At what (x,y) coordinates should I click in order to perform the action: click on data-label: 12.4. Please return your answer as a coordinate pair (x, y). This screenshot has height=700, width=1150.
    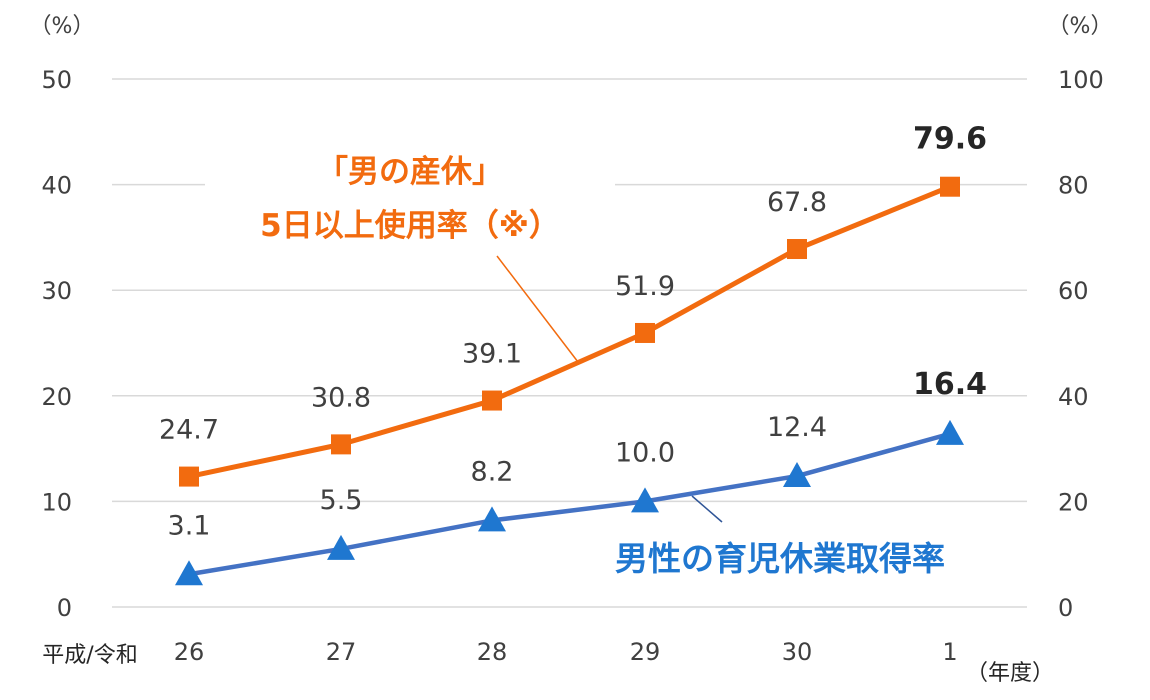
    Looking at the image, I should click on (797, 427).